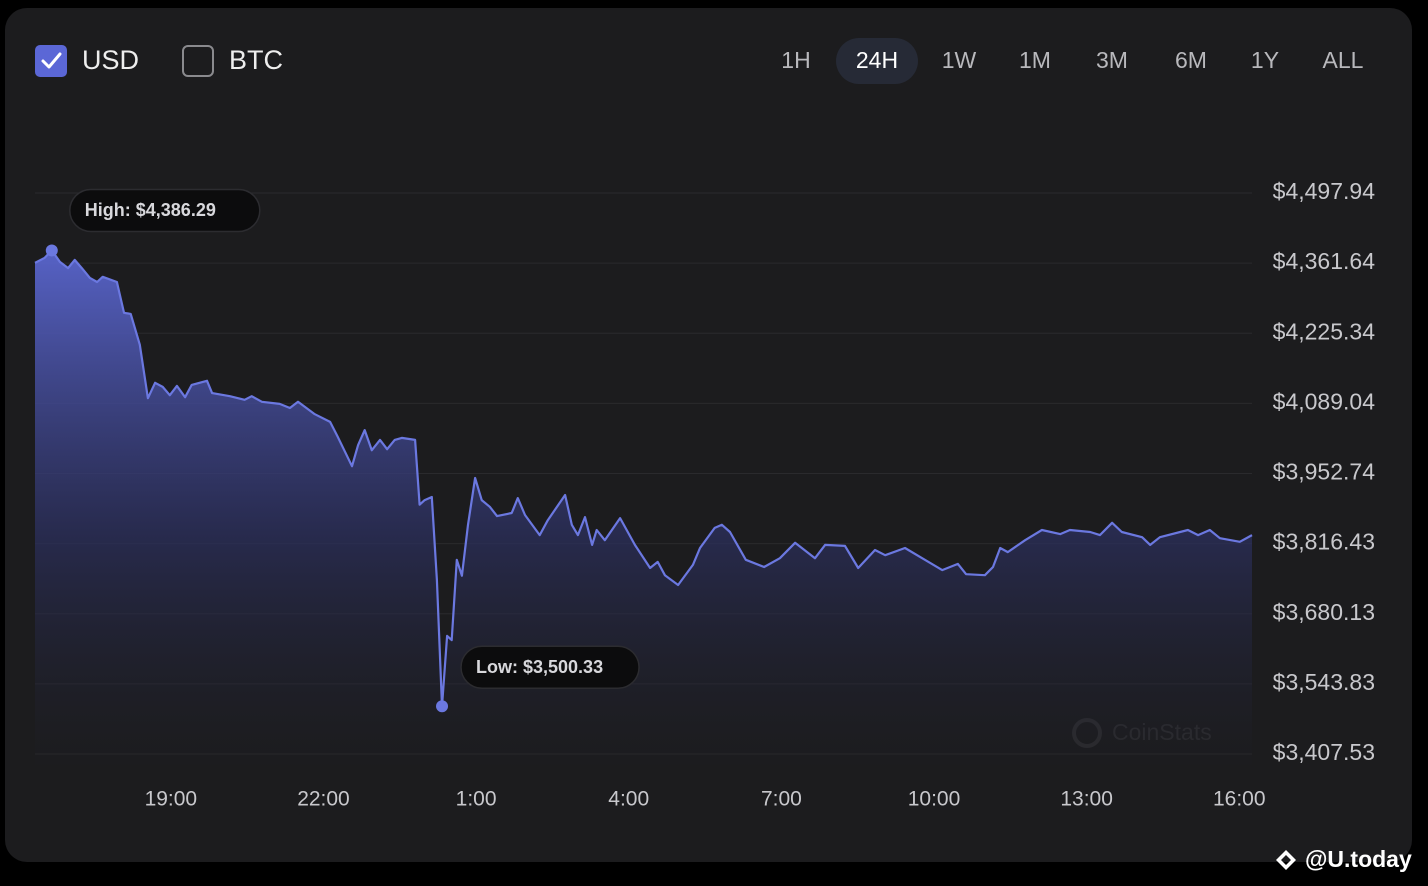 The height and width of the screenshot is (886, 1428). Describe the element at coordinates (256, 60) in the screenshot. I see `toggle-label: BTC` at that location.